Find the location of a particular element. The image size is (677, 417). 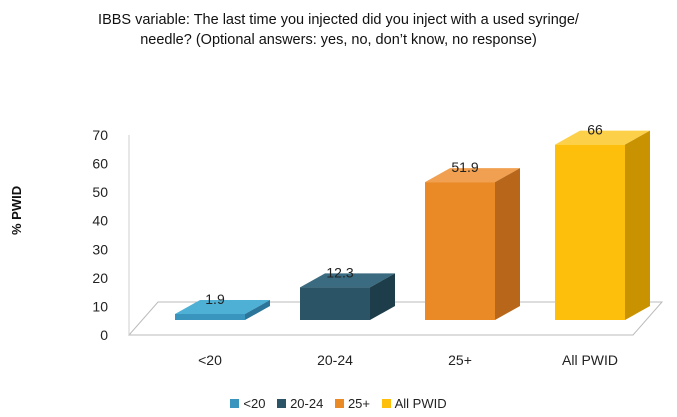

legend-label-2: 20-24 is located at coordinates (307, 403).